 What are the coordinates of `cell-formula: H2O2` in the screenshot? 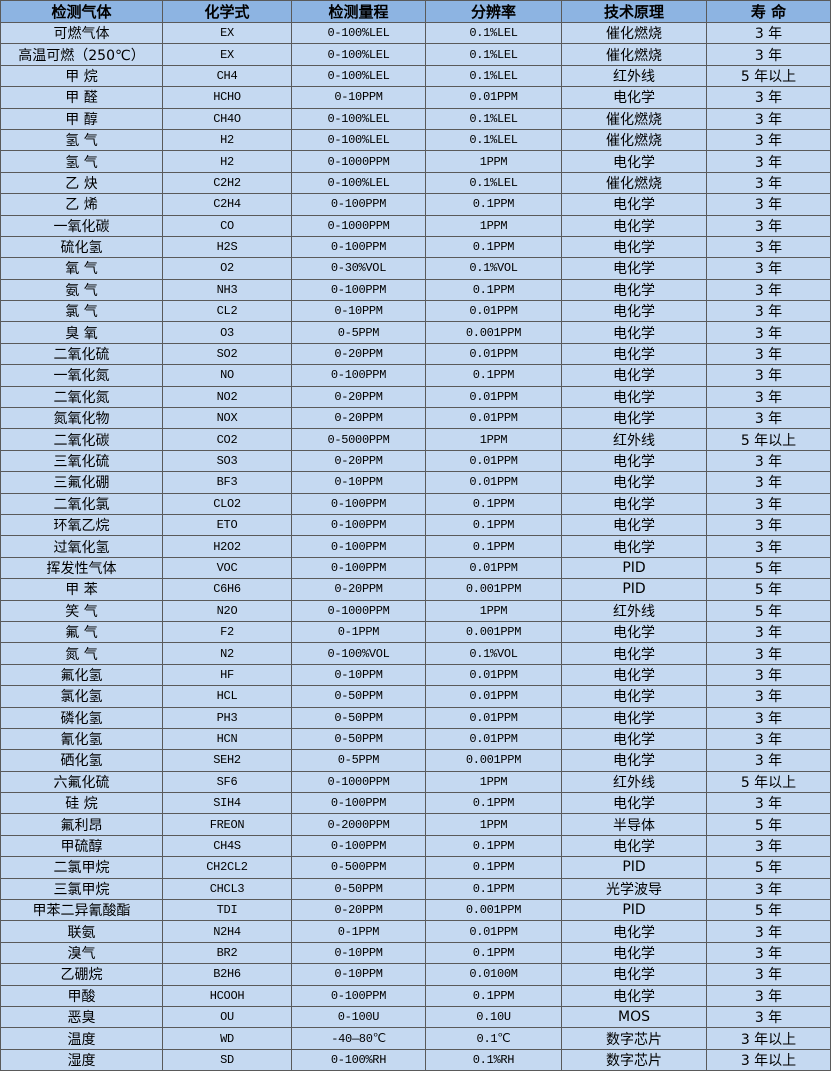 It's located at (227, 546).